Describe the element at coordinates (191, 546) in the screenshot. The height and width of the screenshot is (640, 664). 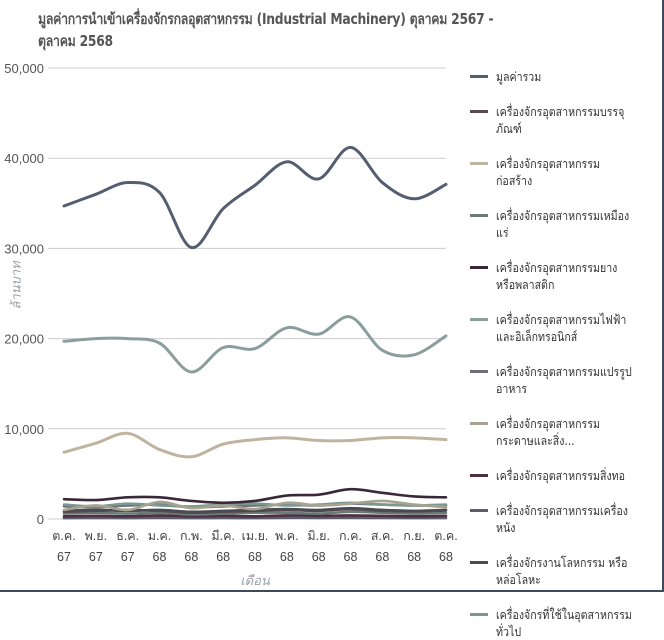
I see `x-tick-label: ก.พ.68` at that location.